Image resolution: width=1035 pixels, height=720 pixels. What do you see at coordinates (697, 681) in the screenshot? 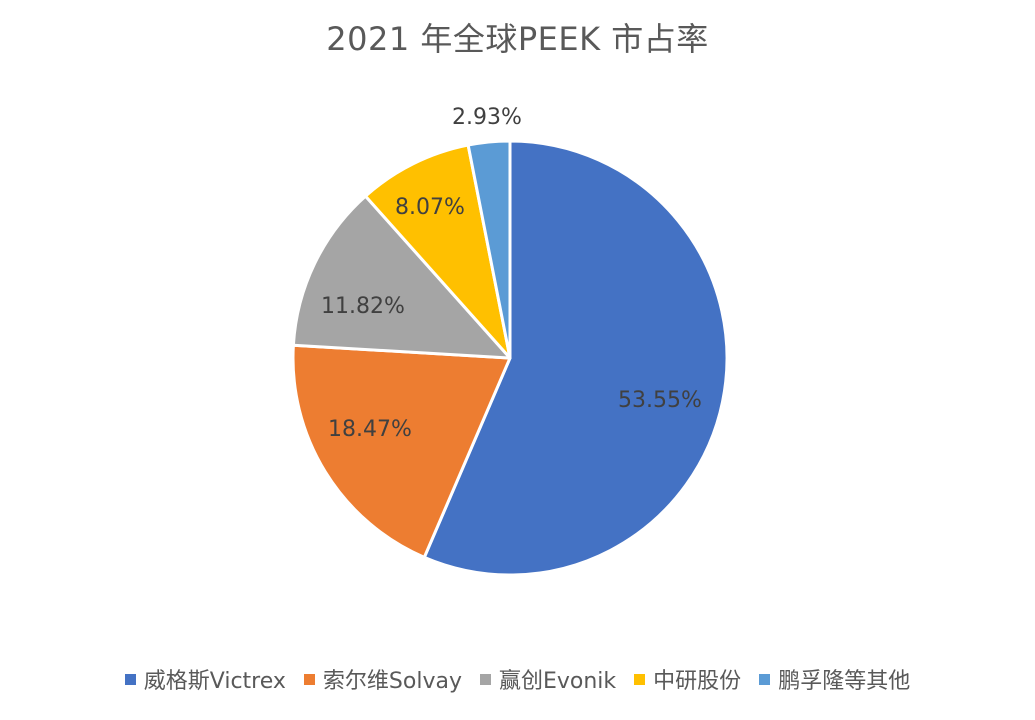
I see `legend-label: 中研股份` at bounding box center [697, 681].